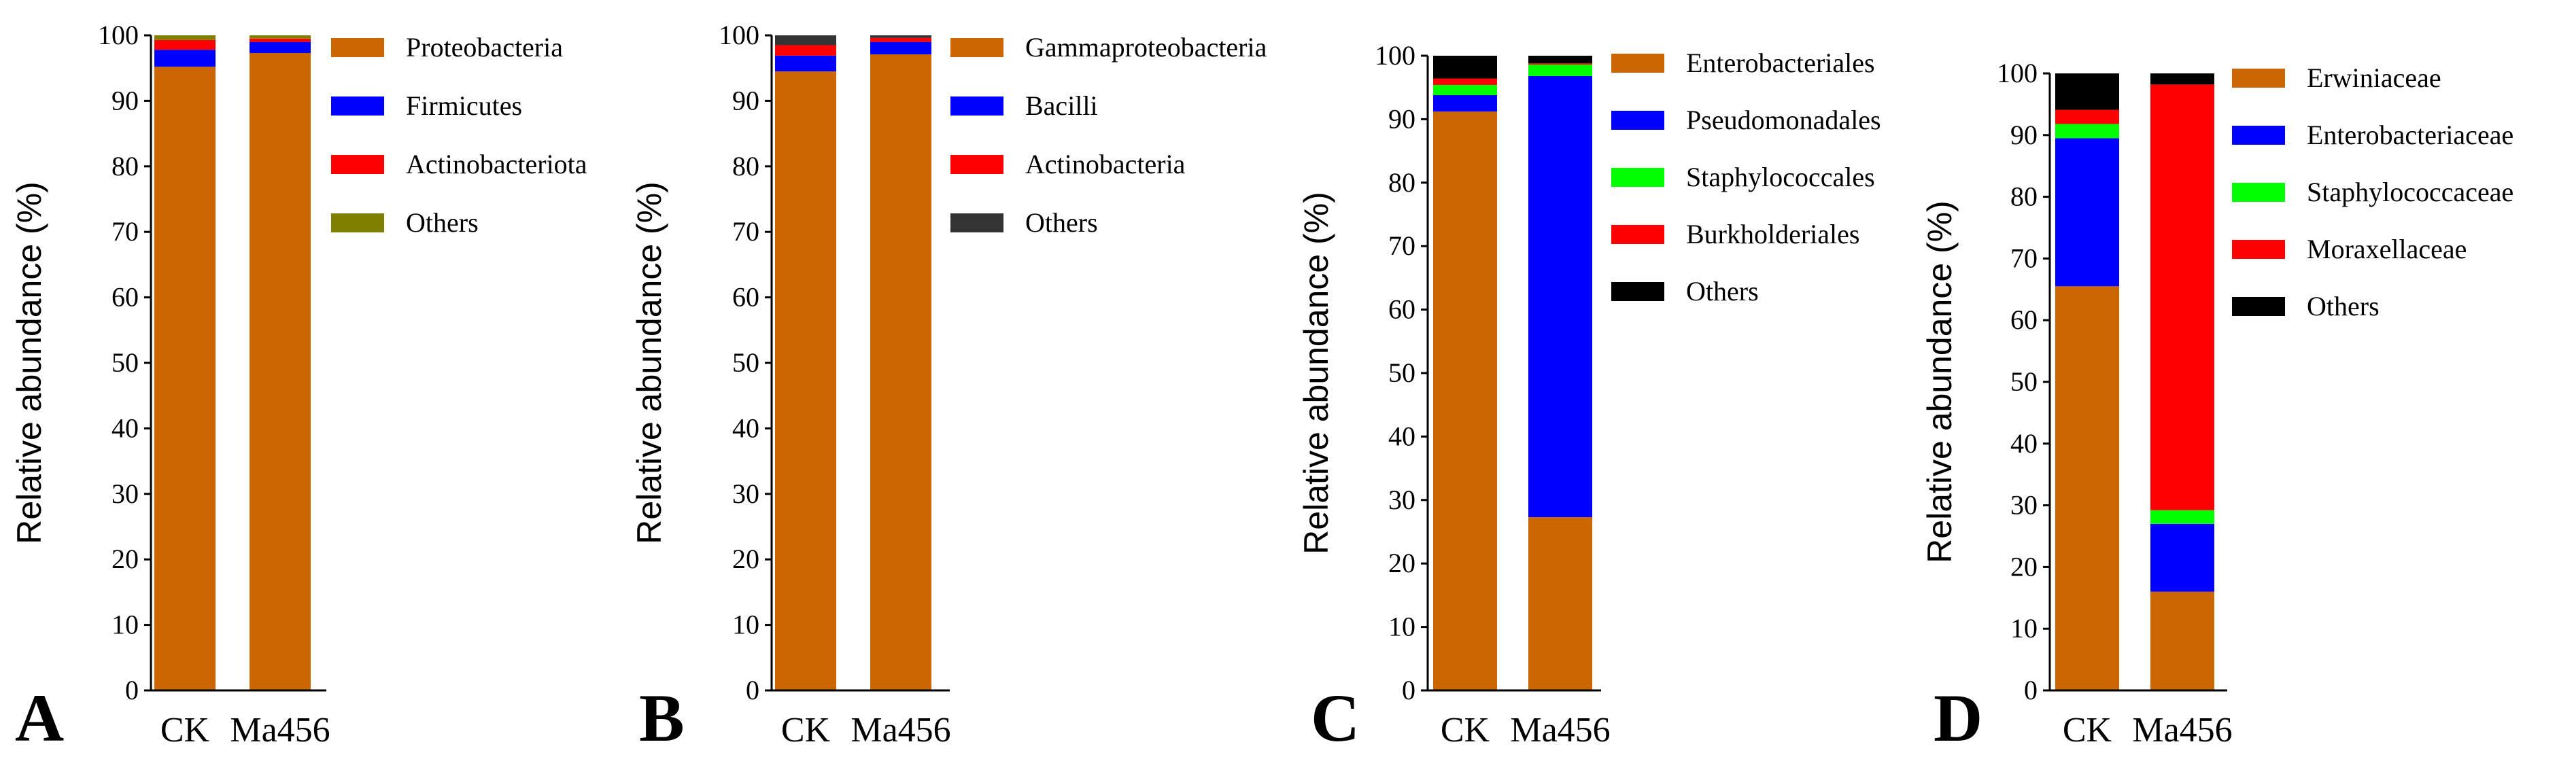 The width and height of the screenshot is (2576, 774). What do you see at coordinates (900, 373) in the screenshot?
I see `bar-ma456-gammaproteobacteria` at bounding box center [900, 373].